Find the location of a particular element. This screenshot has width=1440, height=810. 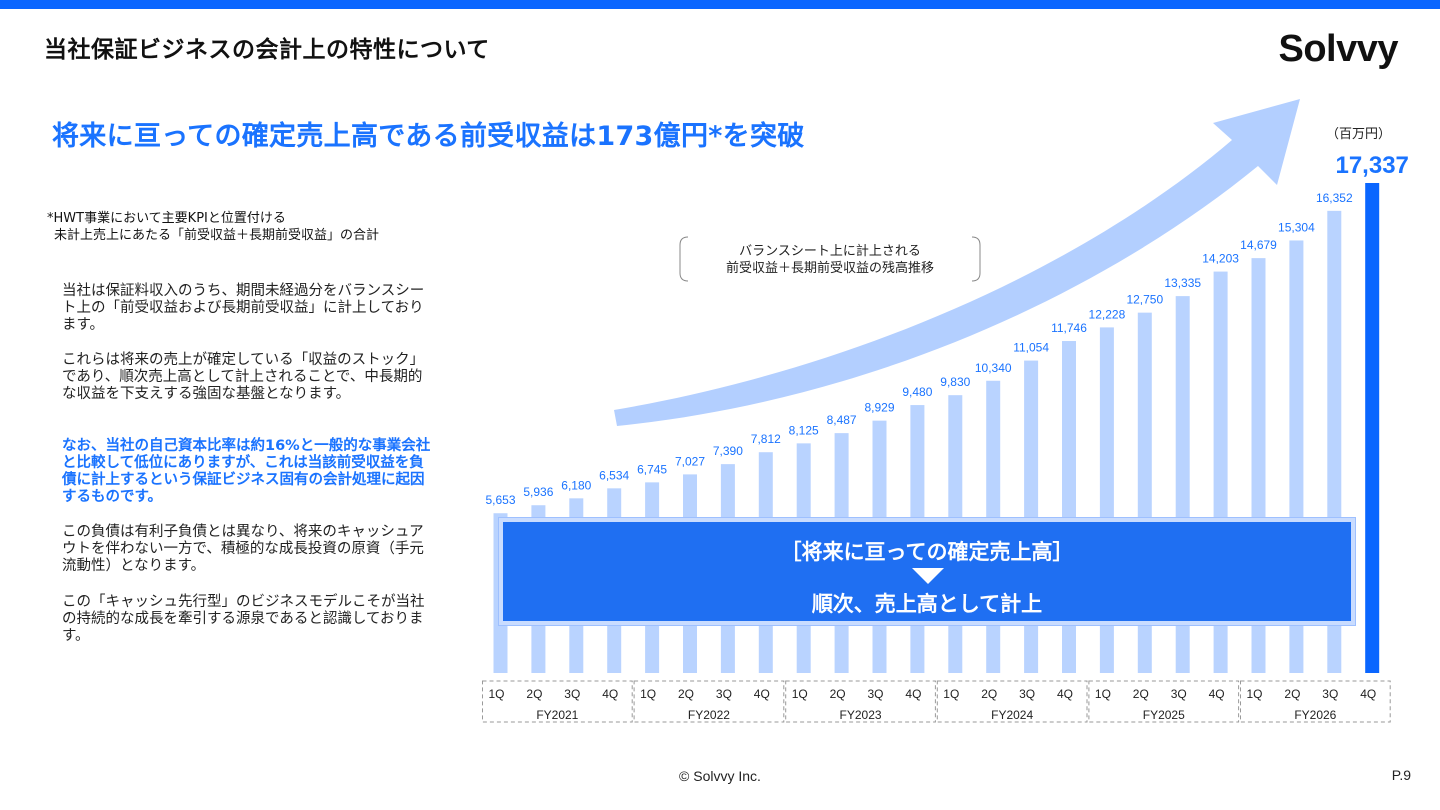

text-line: の持続的な成長を牽引する源泉であると認識しておりま is located at coordinates (243, 619).